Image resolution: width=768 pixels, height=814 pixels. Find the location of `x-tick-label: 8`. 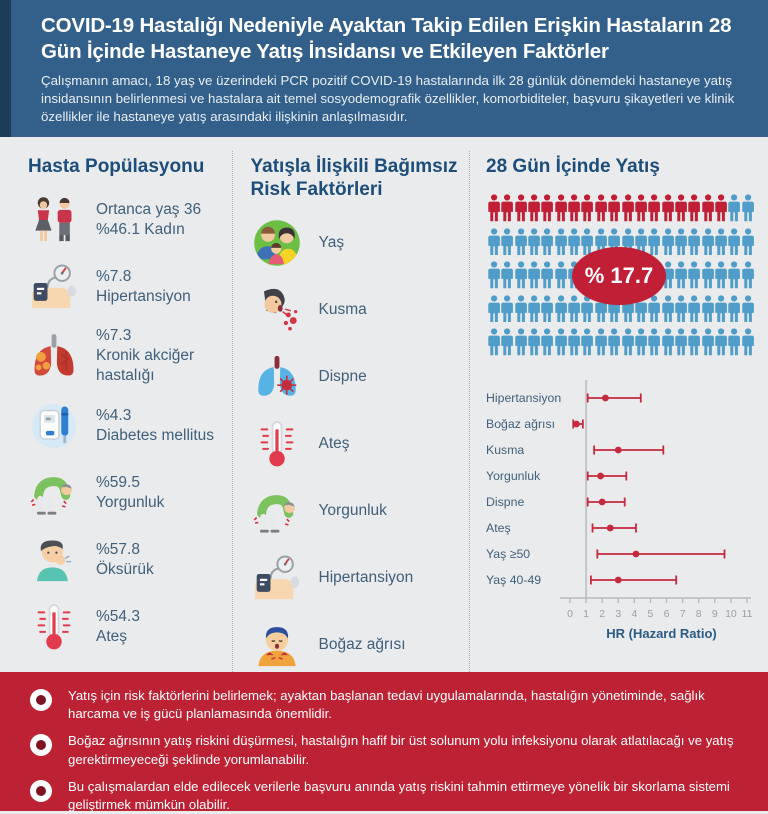

x-tick-label: 8 is located at coordinates (699, 614).